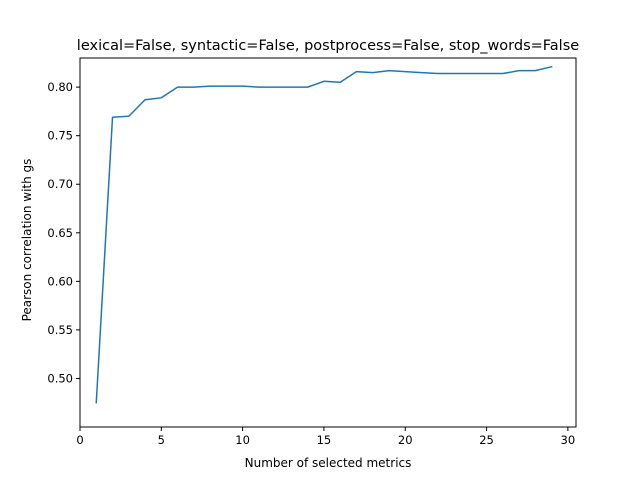  What do you see at coordinates (486, 440) in the screenshot?
I see `x-tick-label: 25` at bounding box center [486, 440].